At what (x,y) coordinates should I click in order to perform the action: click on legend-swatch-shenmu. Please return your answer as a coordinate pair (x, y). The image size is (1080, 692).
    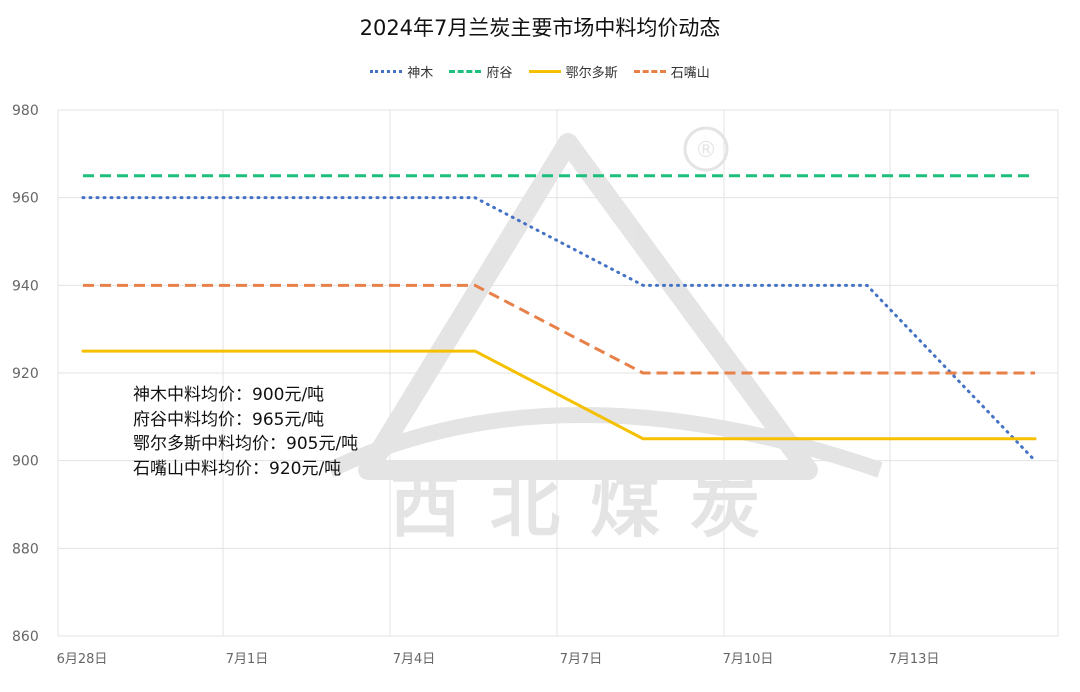
    Looking at the image, I should click on (386, 71).